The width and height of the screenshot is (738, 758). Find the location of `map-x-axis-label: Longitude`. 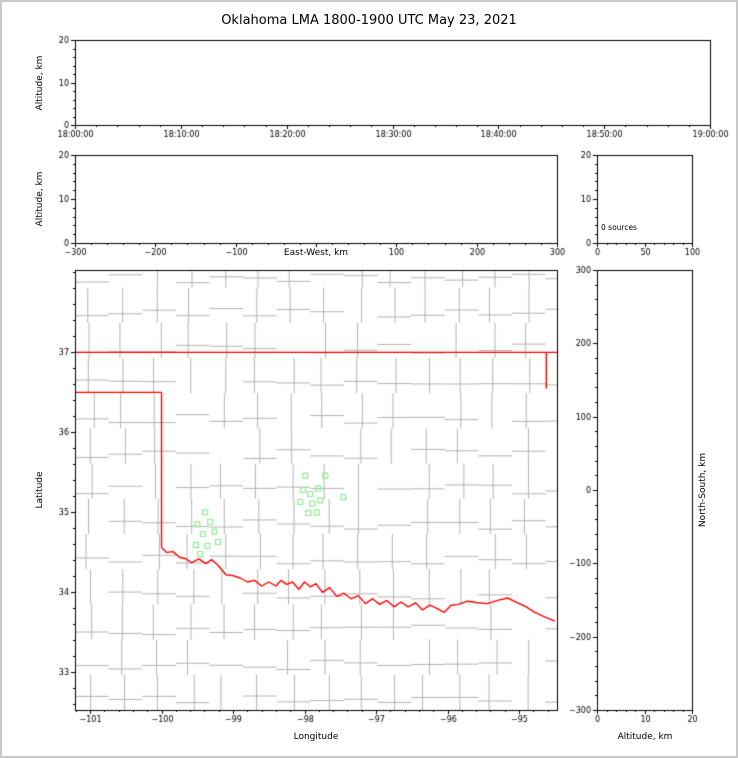

map-x-axis-label: Longitude is located at coordinates (316, 737).